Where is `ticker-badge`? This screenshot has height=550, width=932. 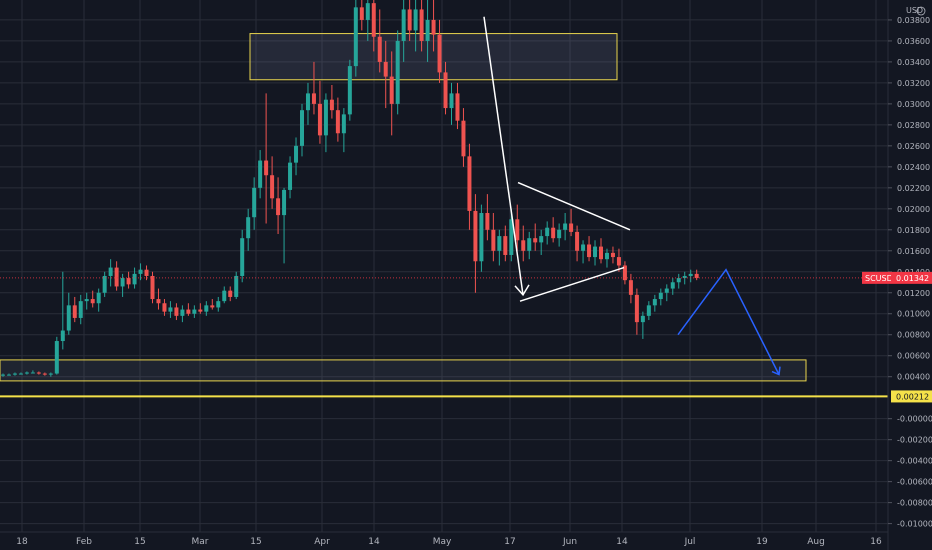 ticker-badge is located at coordinates (876, 277).